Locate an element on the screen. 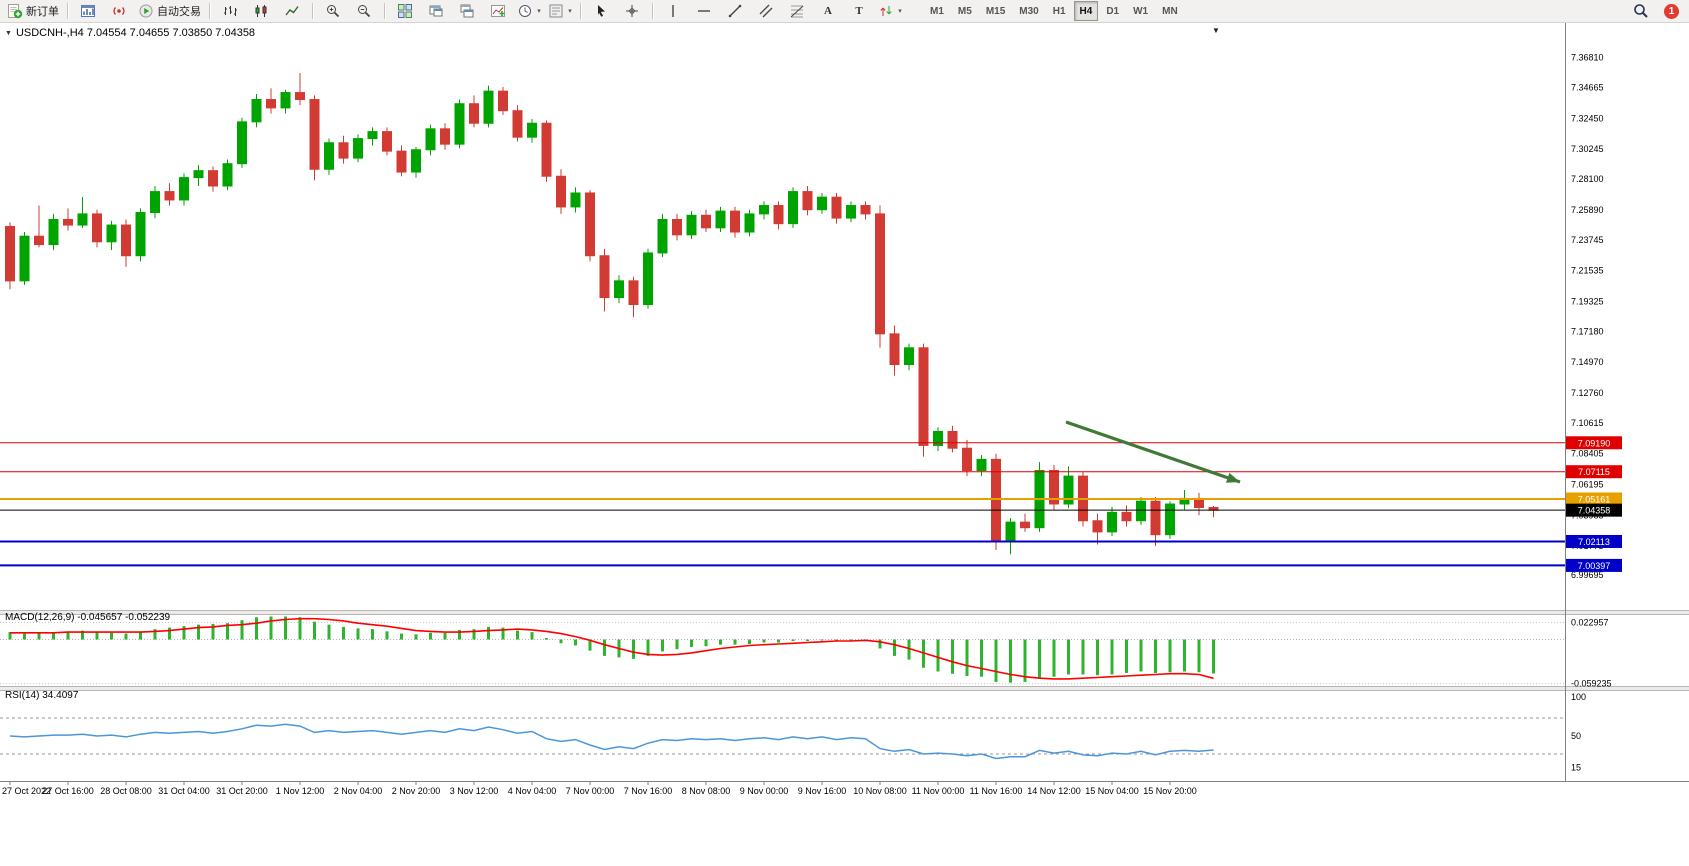 This screenshot has height=866, width=1689. line-chart-button is located at coordinates (292, 11).